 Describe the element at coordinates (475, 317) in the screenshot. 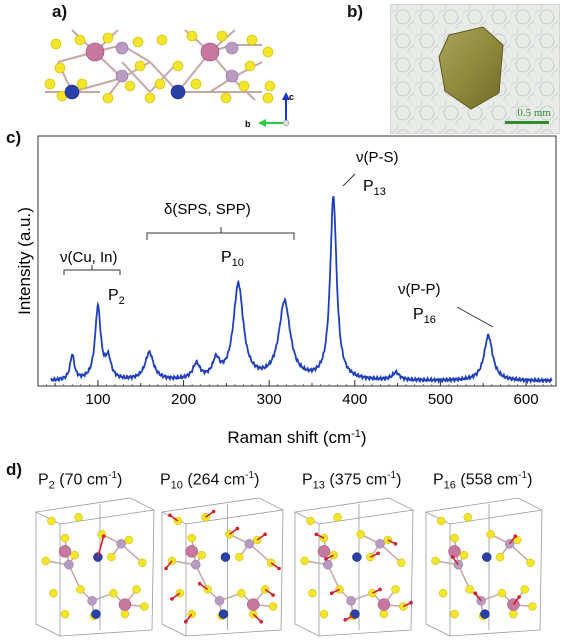

I see `leader-pp` at that location.